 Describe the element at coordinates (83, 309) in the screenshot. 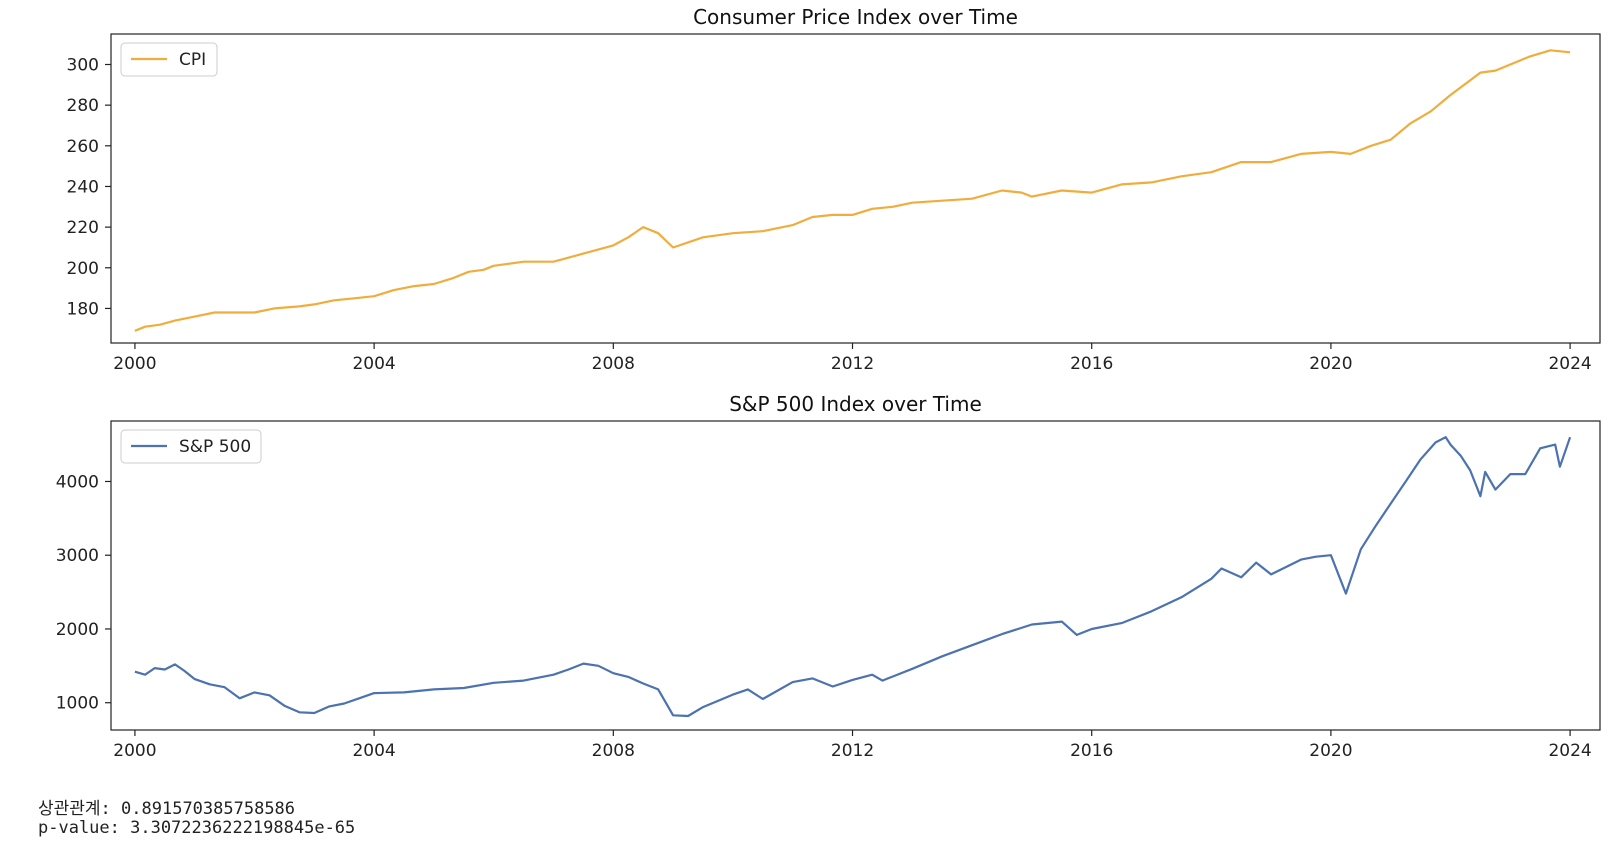

I see `y-tick-label: 180` at that location.